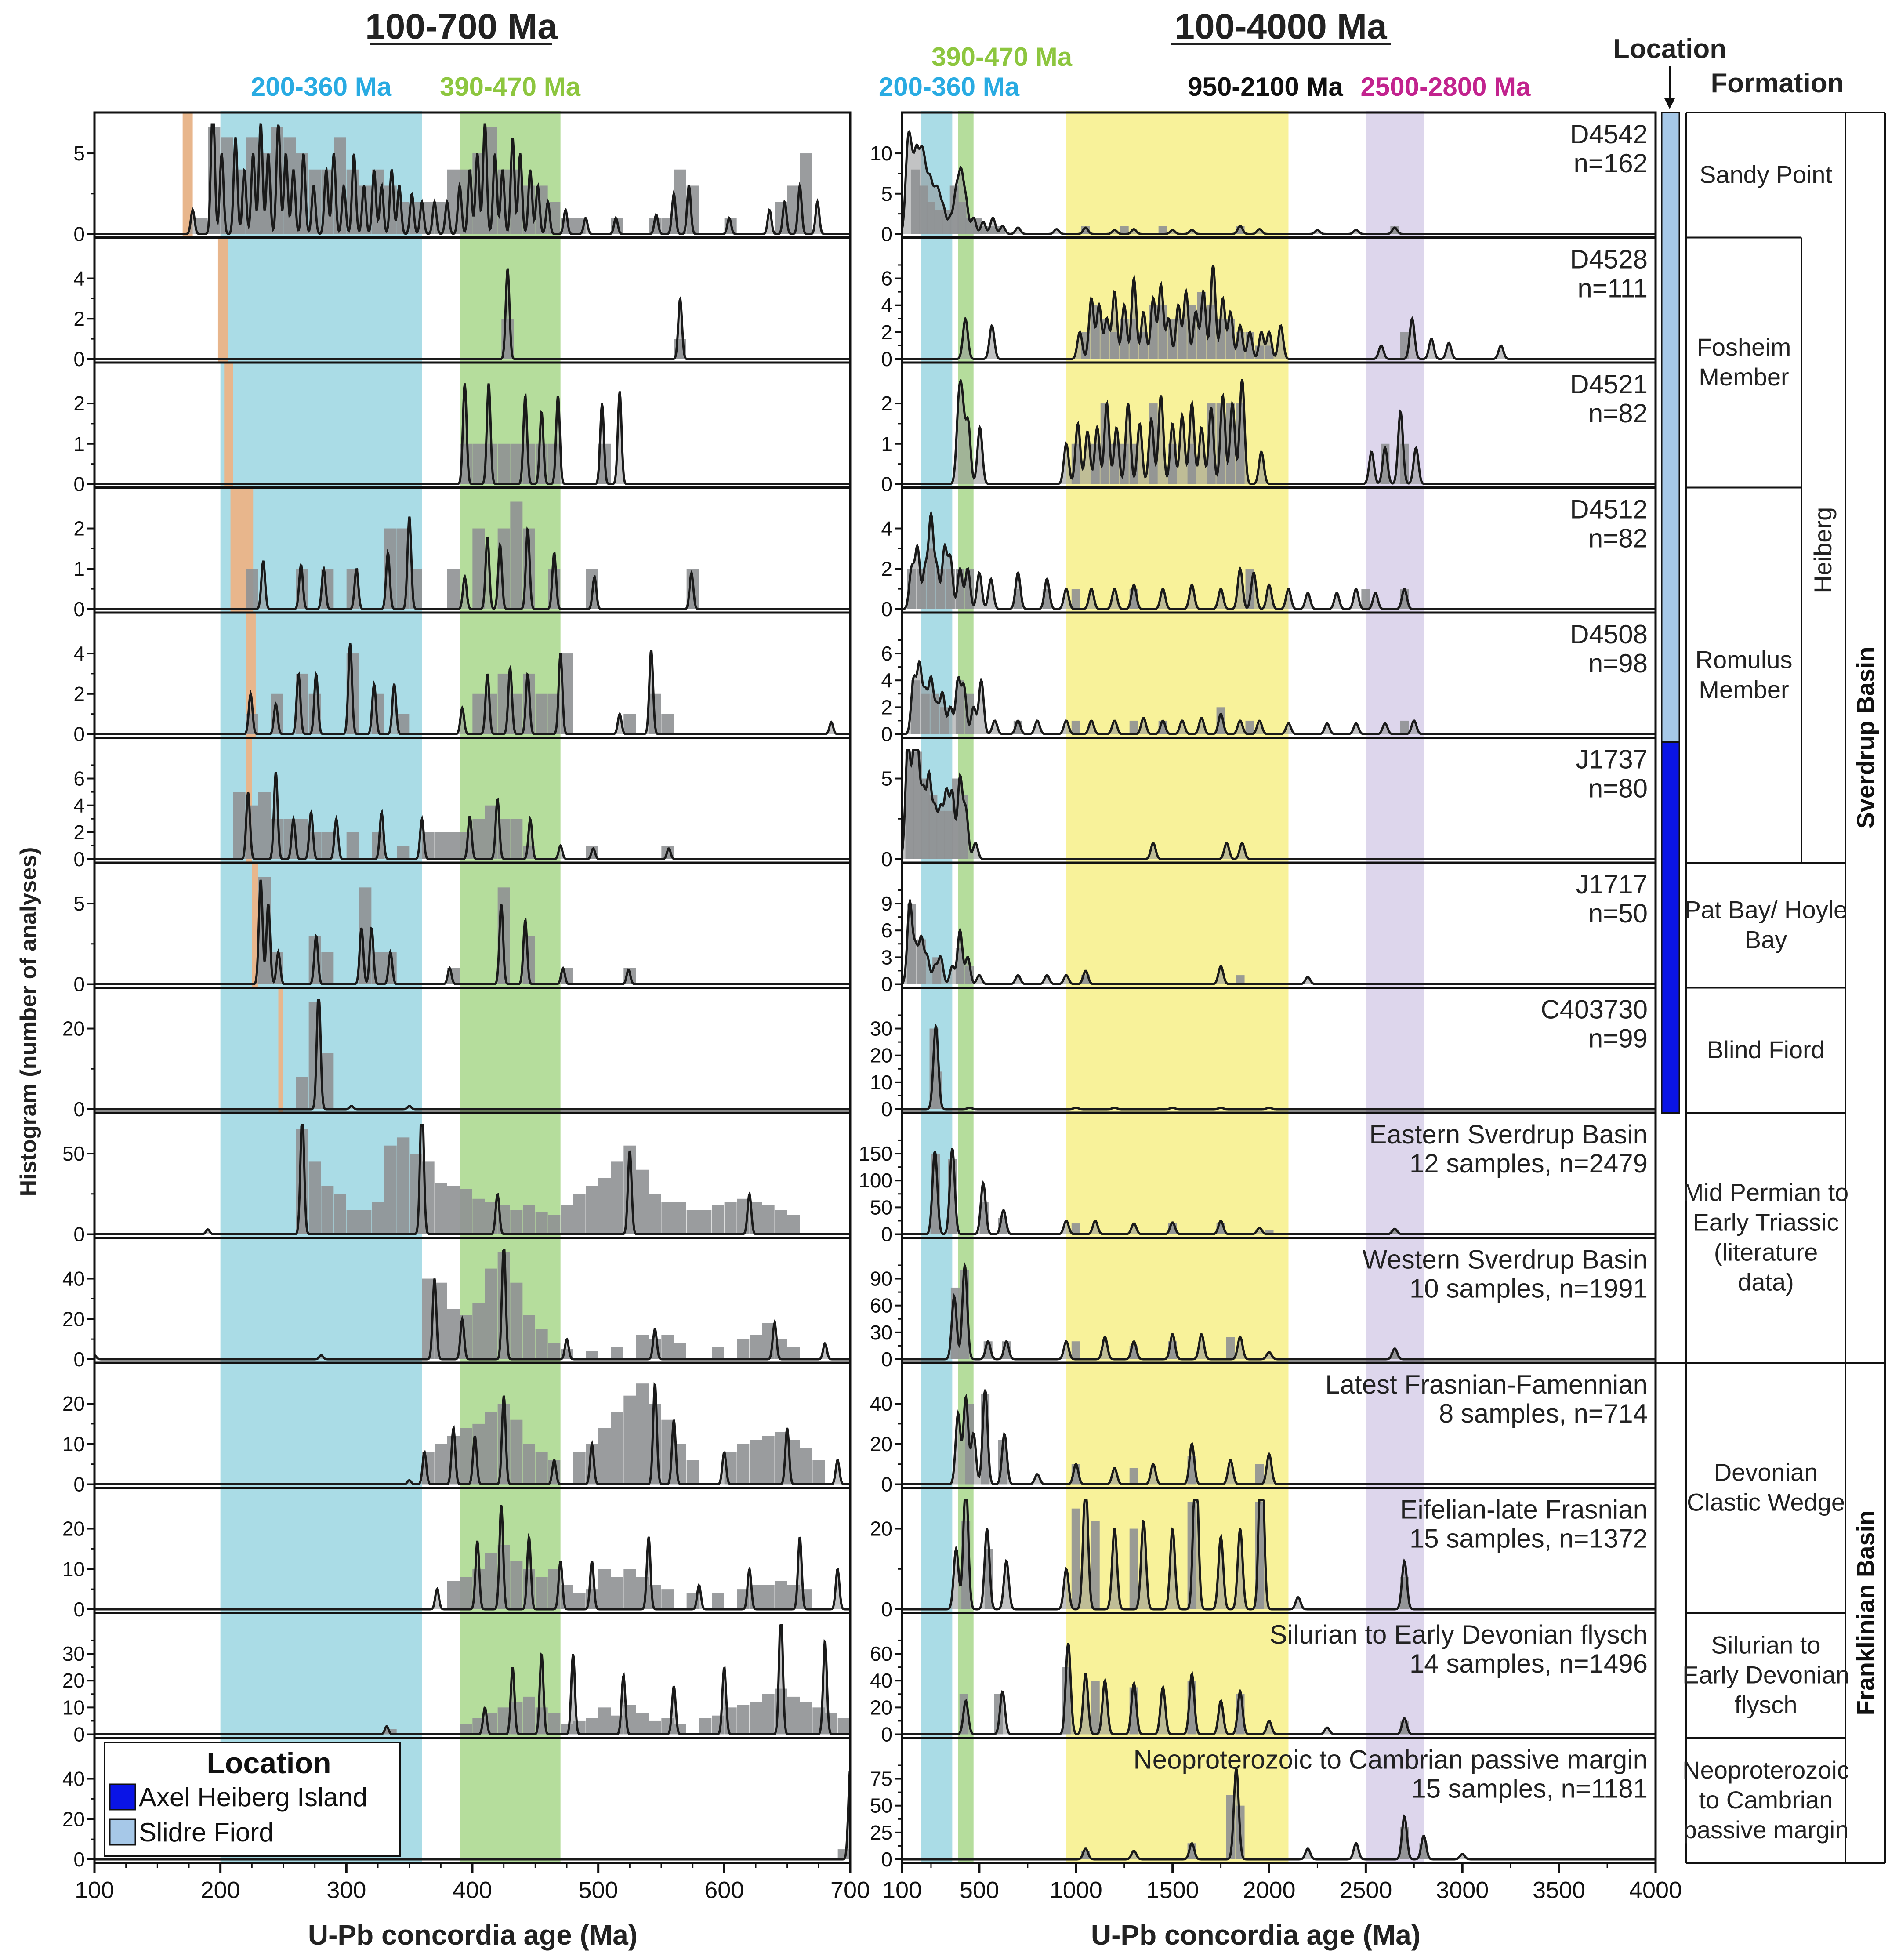 This screenshot has width=1899, height=1960. Describe the element at coordinates (886, 443) in the screenshot. I see `right-ytick-label: 1` at that location.